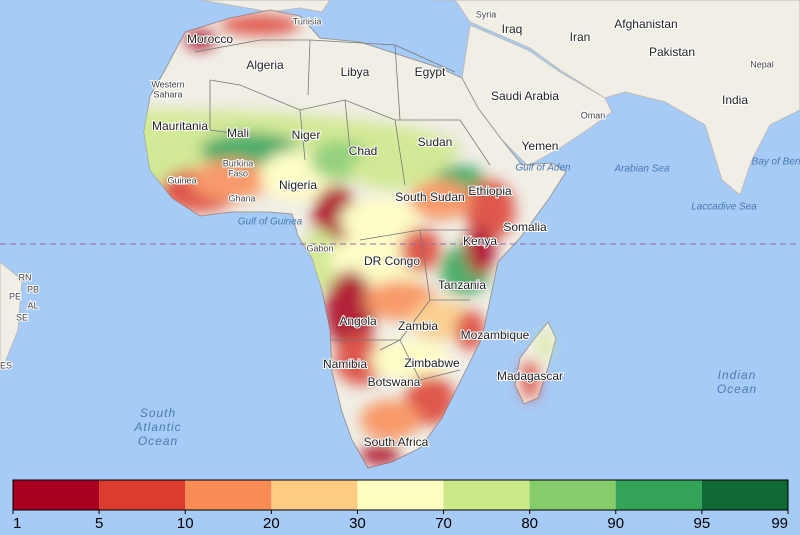  Describe the element at coordinates (363, 151) in the screenshot. I see `place-label: Chad` at that location.